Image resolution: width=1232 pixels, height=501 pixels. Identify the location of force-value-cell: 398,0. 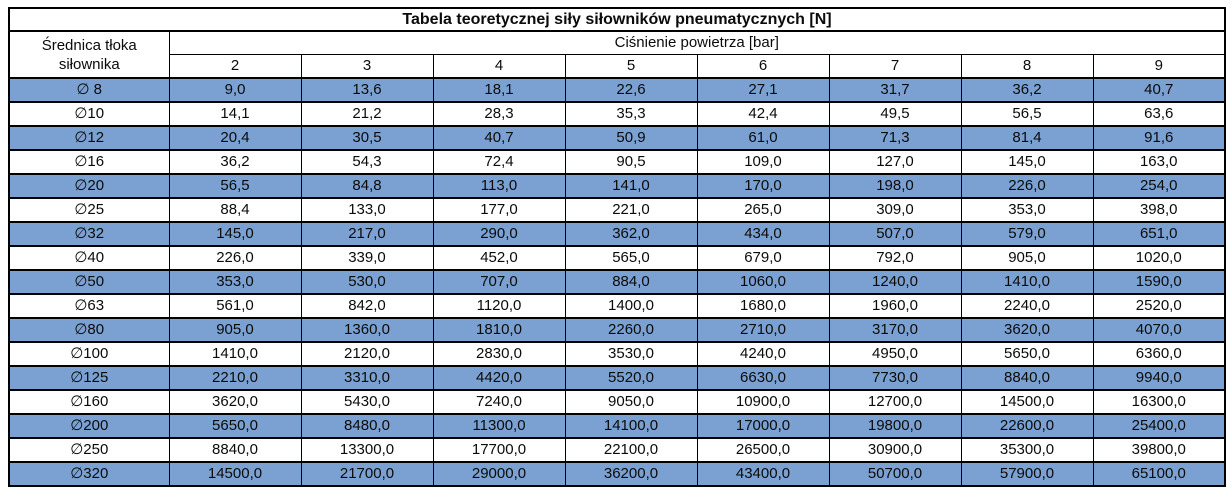
(1159, 210).